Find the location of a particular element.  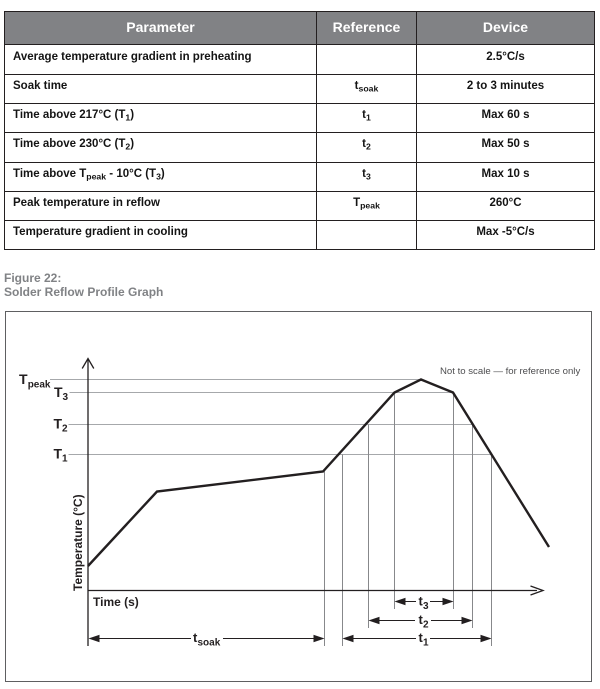

svg-text: Time (s) is located at coordinates (116, 602).